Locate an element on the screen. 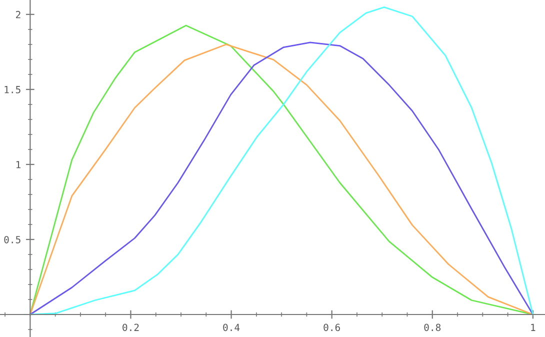  x-tick-label: 0.2 is located at coordinates (130, 328).